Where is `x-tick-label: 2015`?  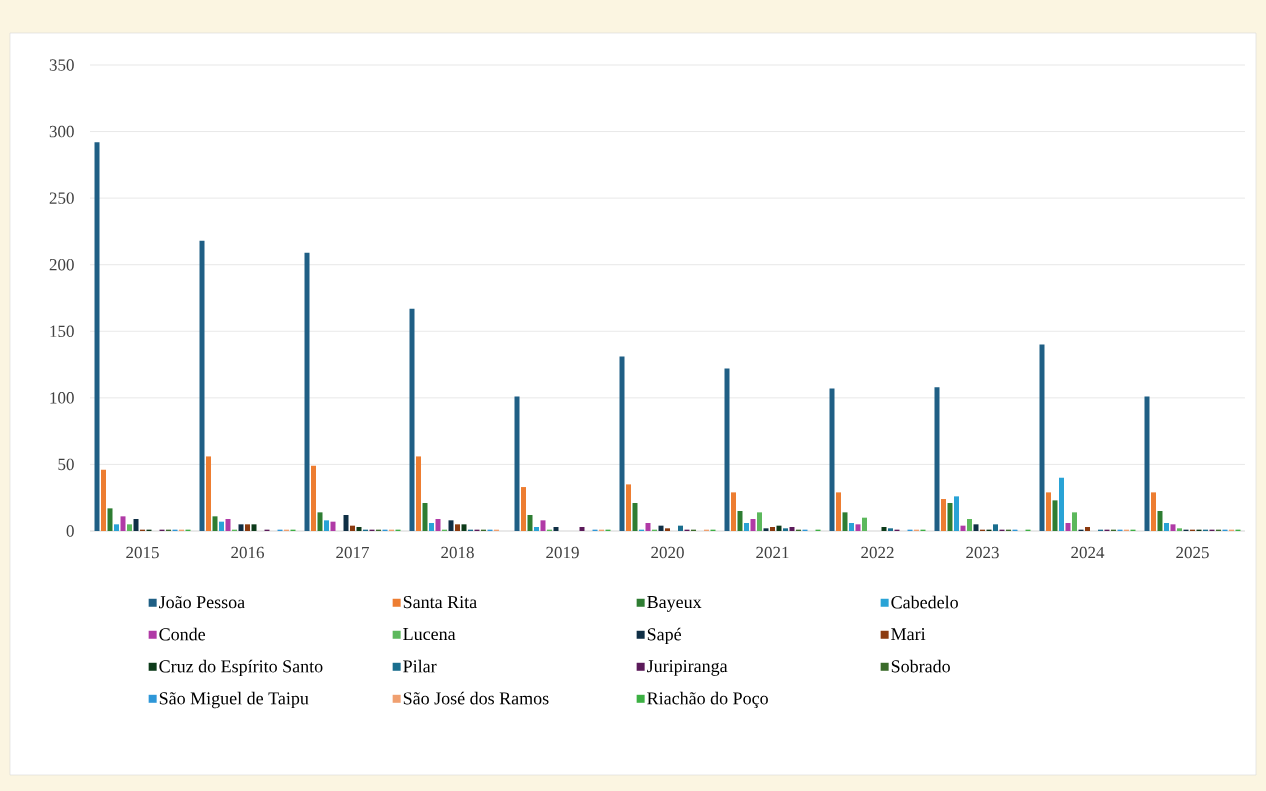 x-tick-label: 2015 is located at coordinates (142, 552).